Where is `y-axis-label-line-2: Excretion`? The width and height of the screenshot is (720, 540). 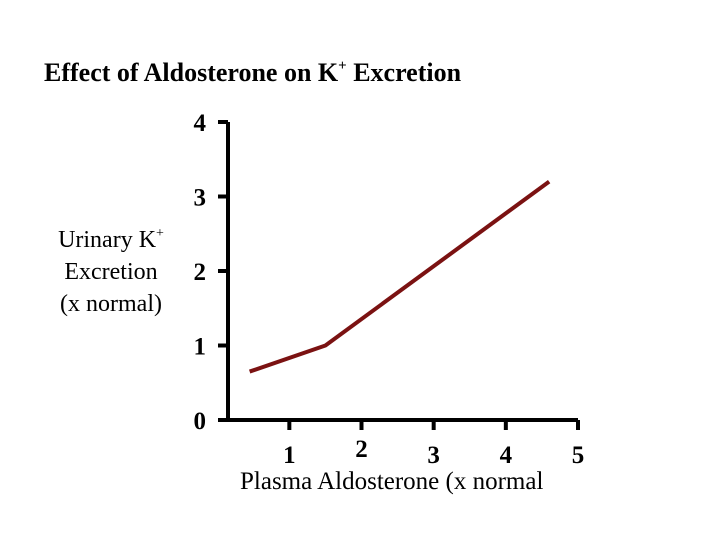 y-axis-label-line-2: Excretion is located at coordinates (111, 272).